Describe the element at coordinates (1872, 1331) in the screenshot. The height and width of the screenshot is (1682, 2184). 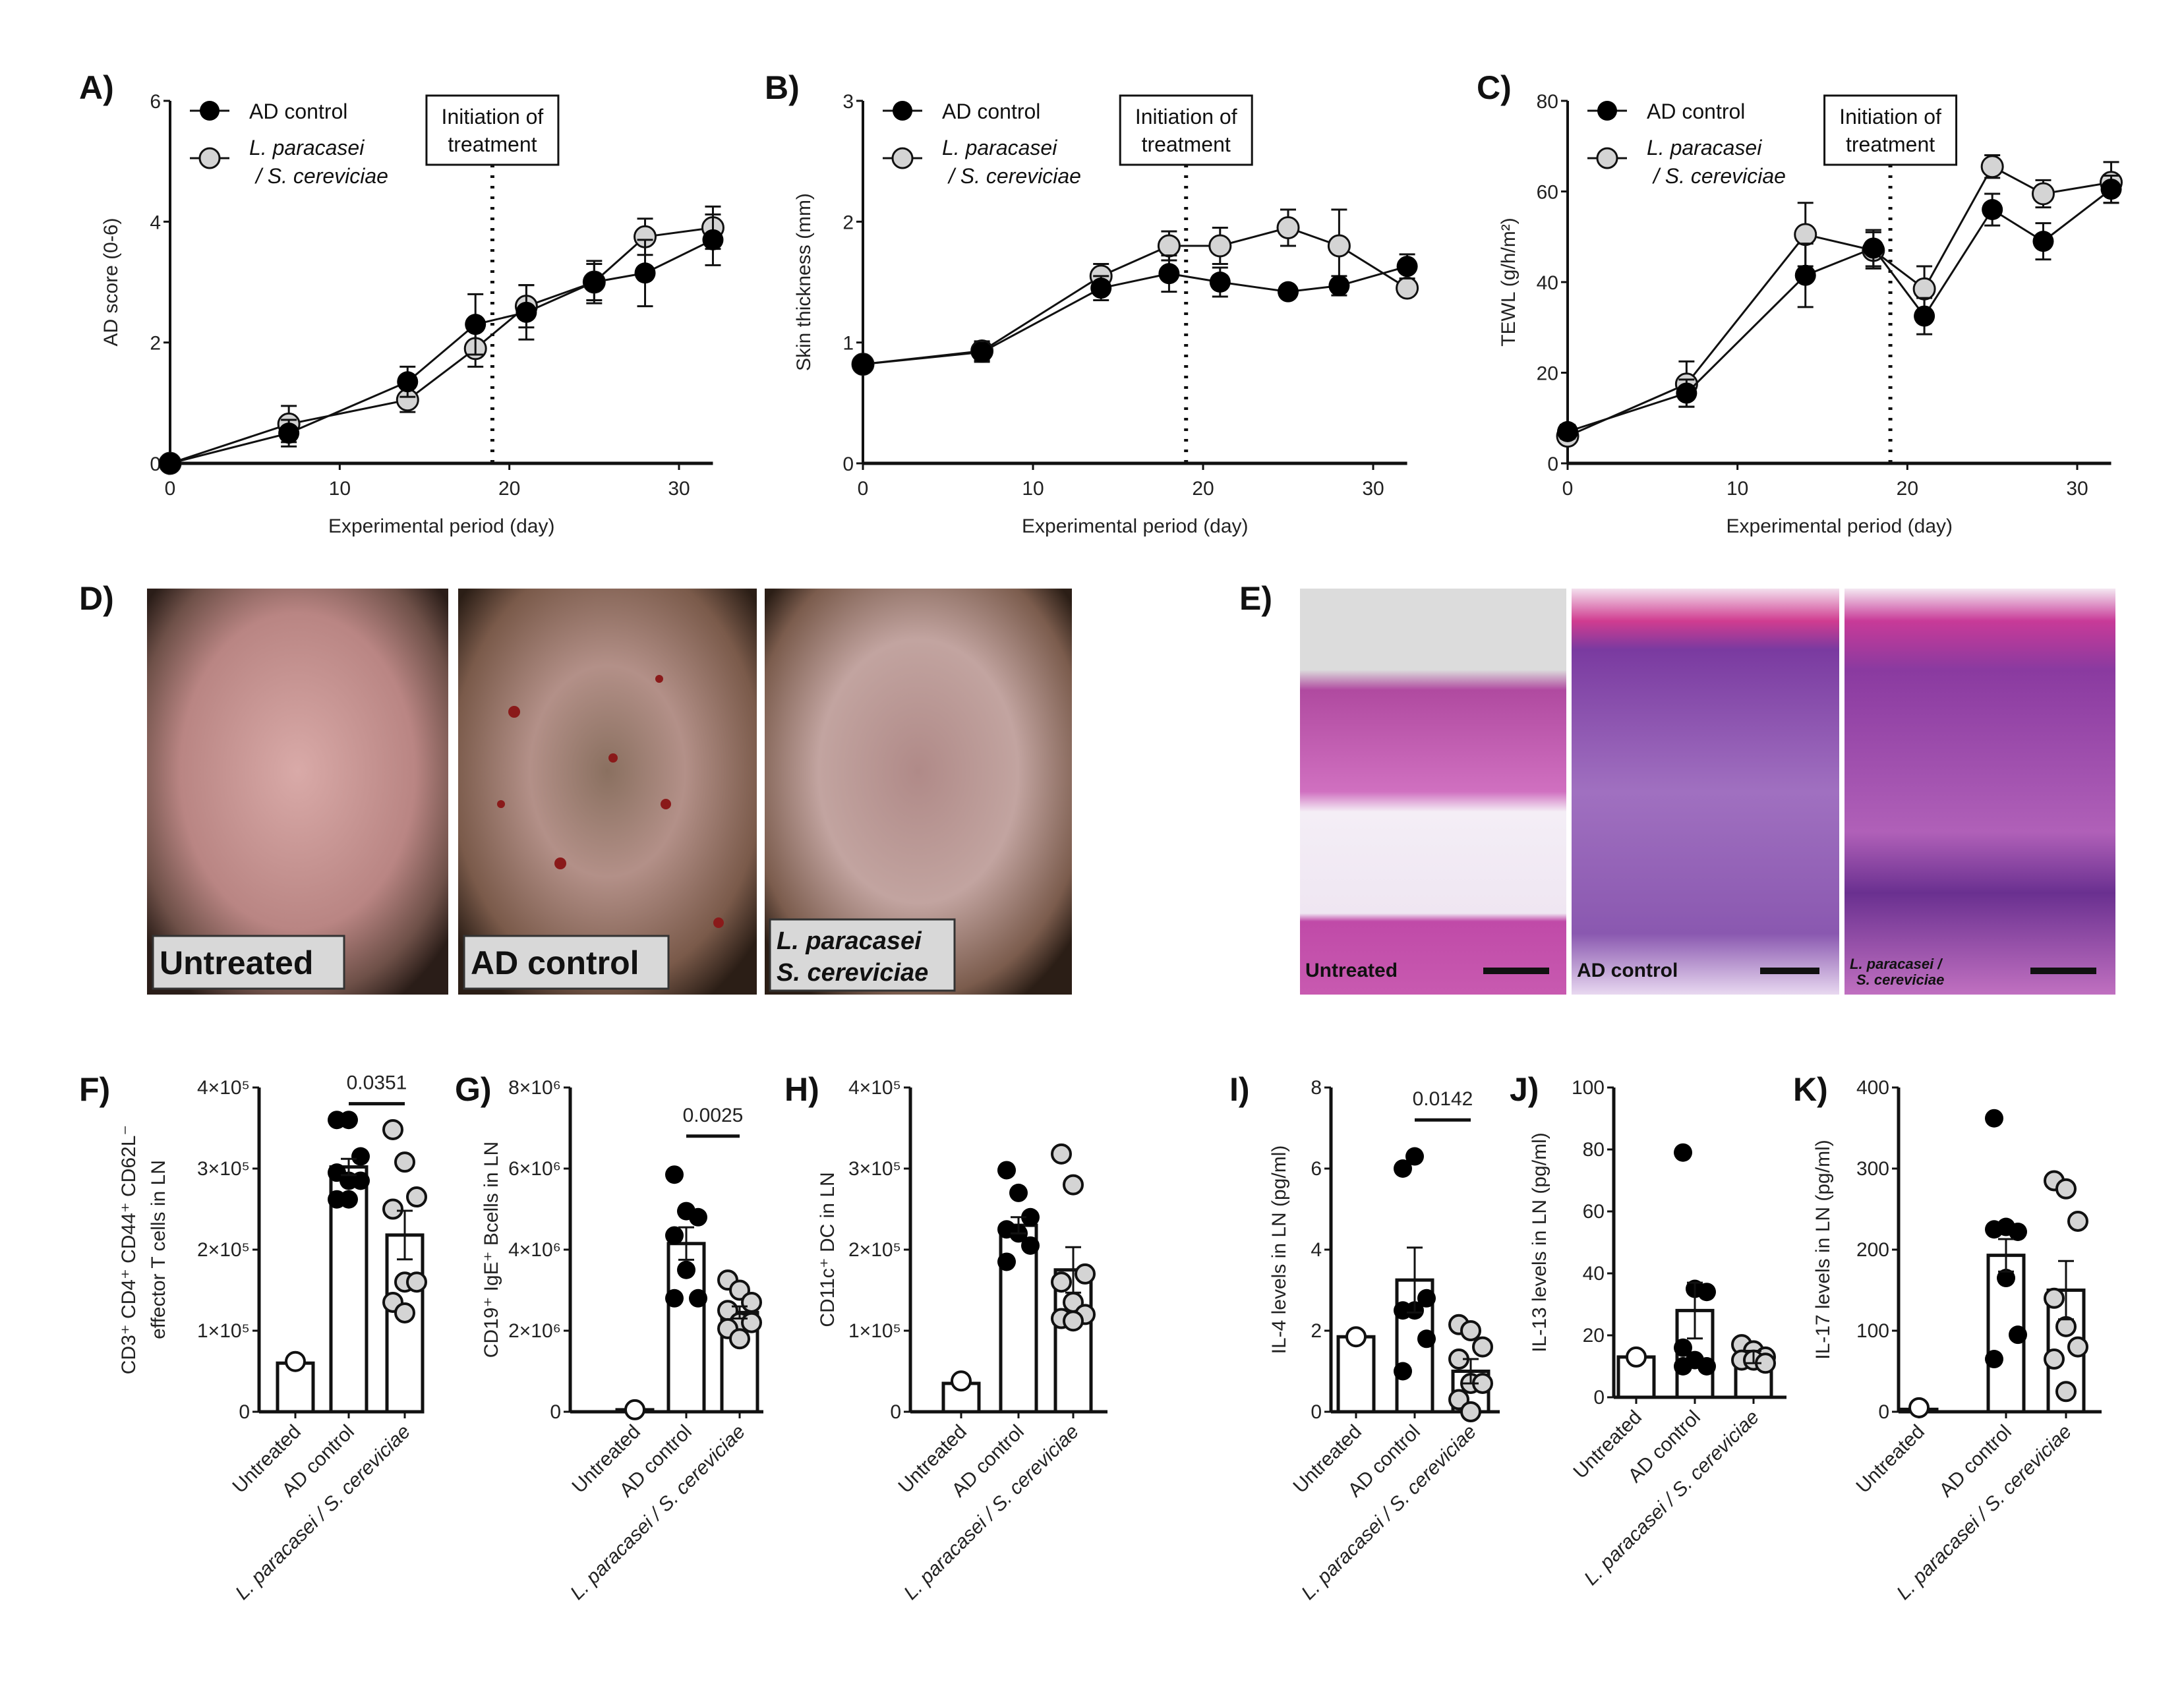
I see `y-tick-label: 100` at that location.